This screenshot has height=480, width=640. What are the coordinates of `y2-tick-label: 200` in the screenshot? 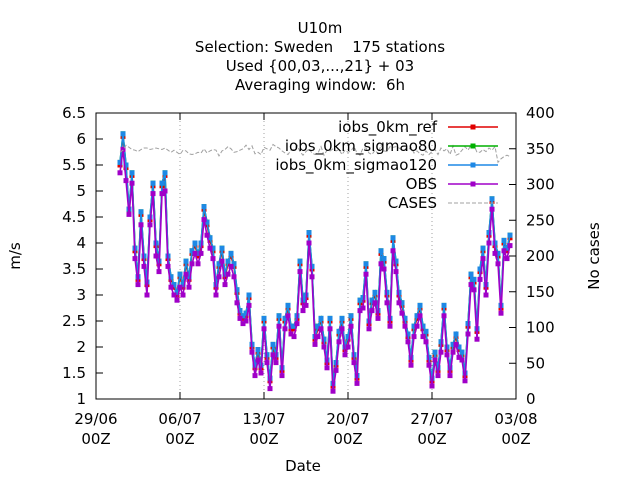 It's located at (540, 256).